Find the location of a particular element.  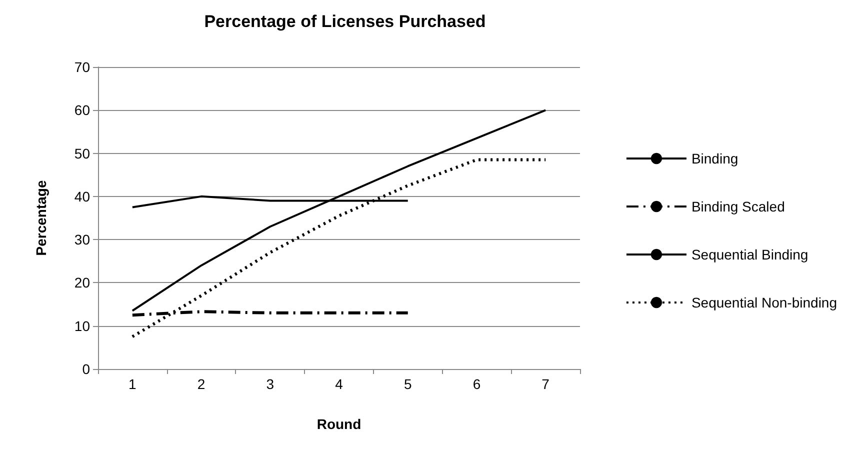

x-tick-label: 1 is located at coordinates (132, 384).